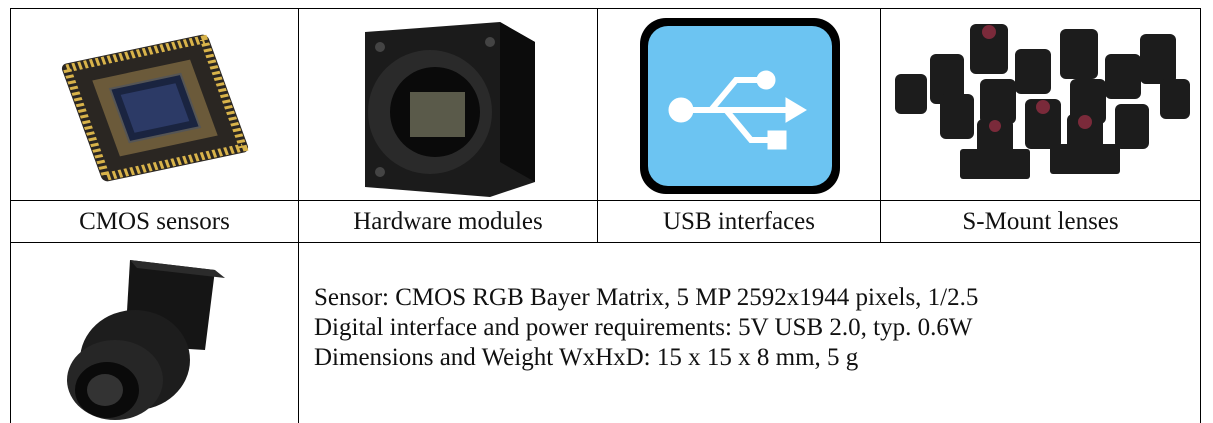 The height and width of the screenshot is (423, 1213). What do you see at coordinates (450, 109) in the screenshot?
I see `hardware-module-image` at bounding box center [450, 109].